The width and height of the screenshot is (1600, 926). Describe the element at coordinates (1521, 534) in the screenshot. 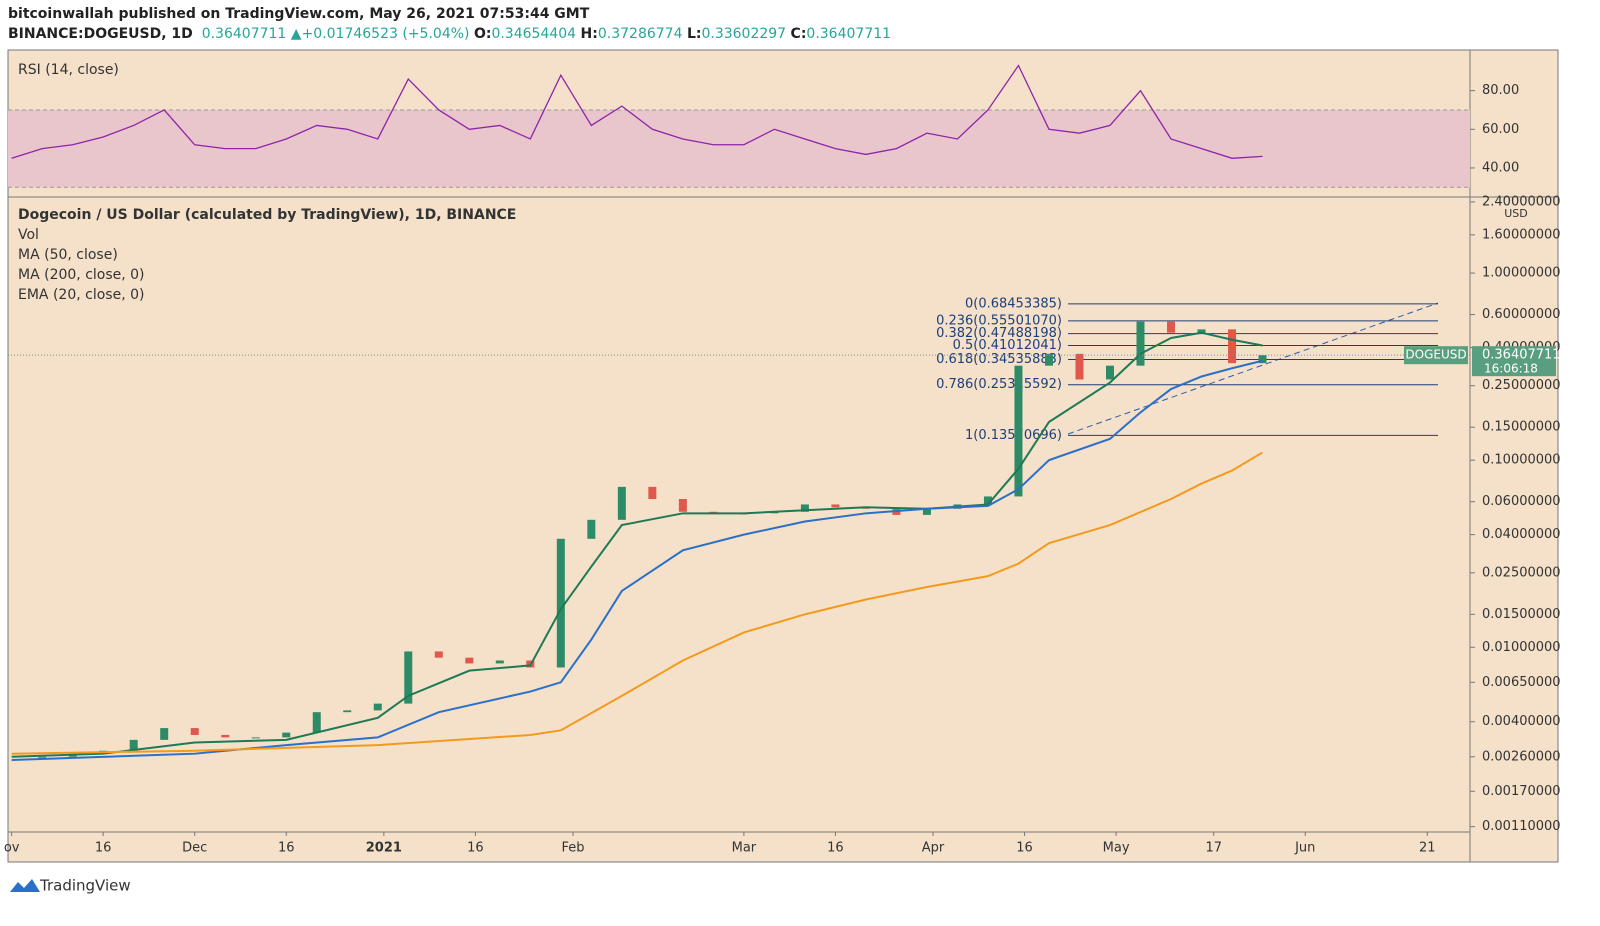

I see `y-tick-label: 0.04000000` at that location.